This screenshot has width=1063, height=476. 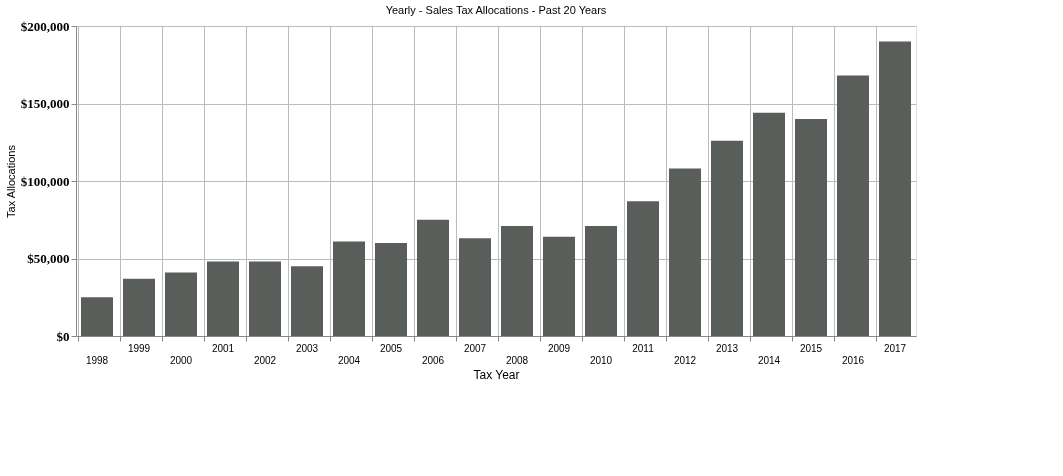 What do you see at coordinates (181, 360) in the screenshot?
I see `x-tick-label: 2000` at bounding box center [181, 360].